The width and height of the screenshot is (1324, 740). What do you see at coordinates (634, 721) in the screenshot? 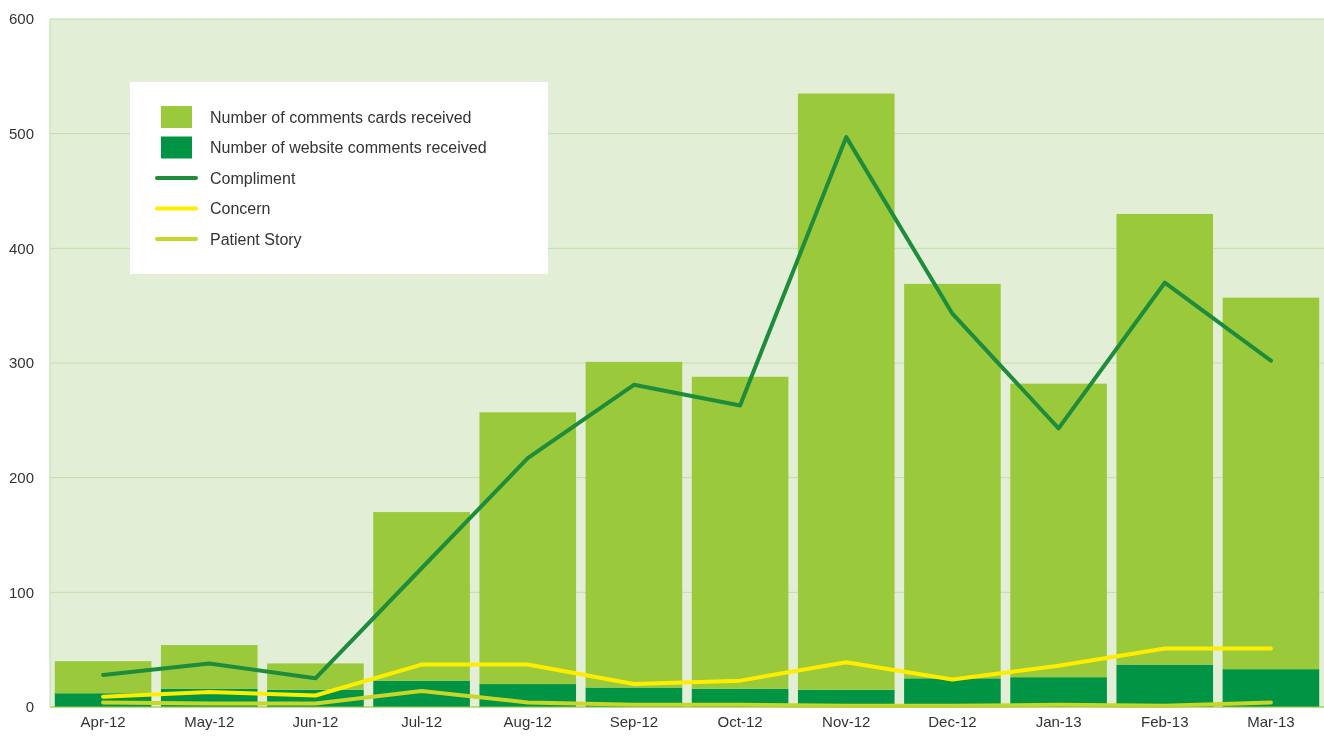
I see `x-tick-label: Sep-12` at bounding box center [634, 721].